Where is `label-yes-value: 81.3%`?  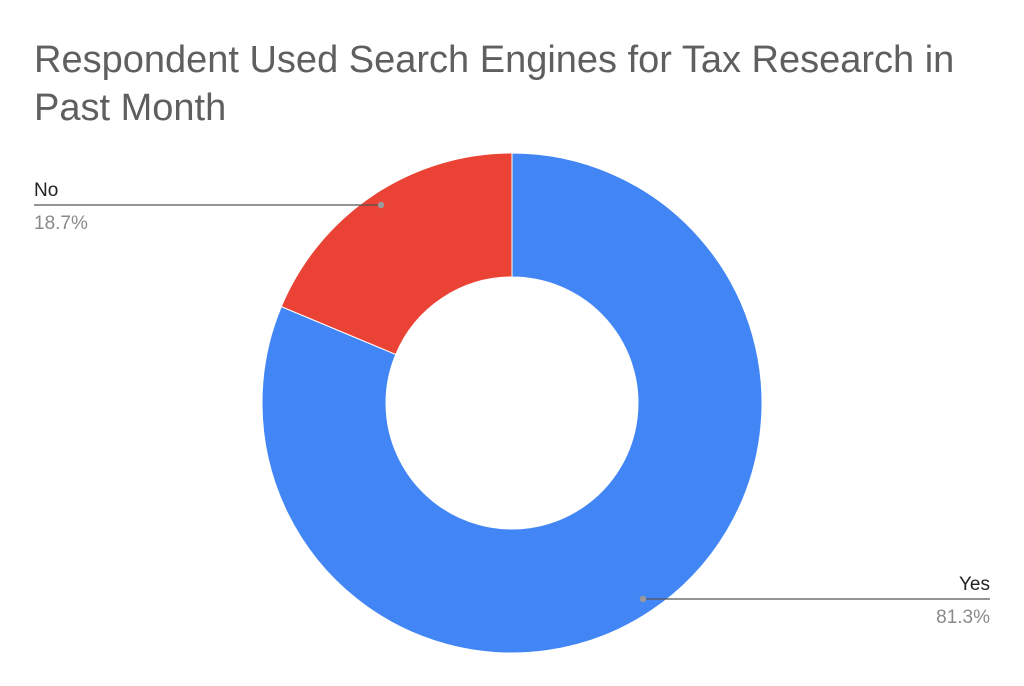
label-yes-value: 81.3% is located at coordinates (963, 617).